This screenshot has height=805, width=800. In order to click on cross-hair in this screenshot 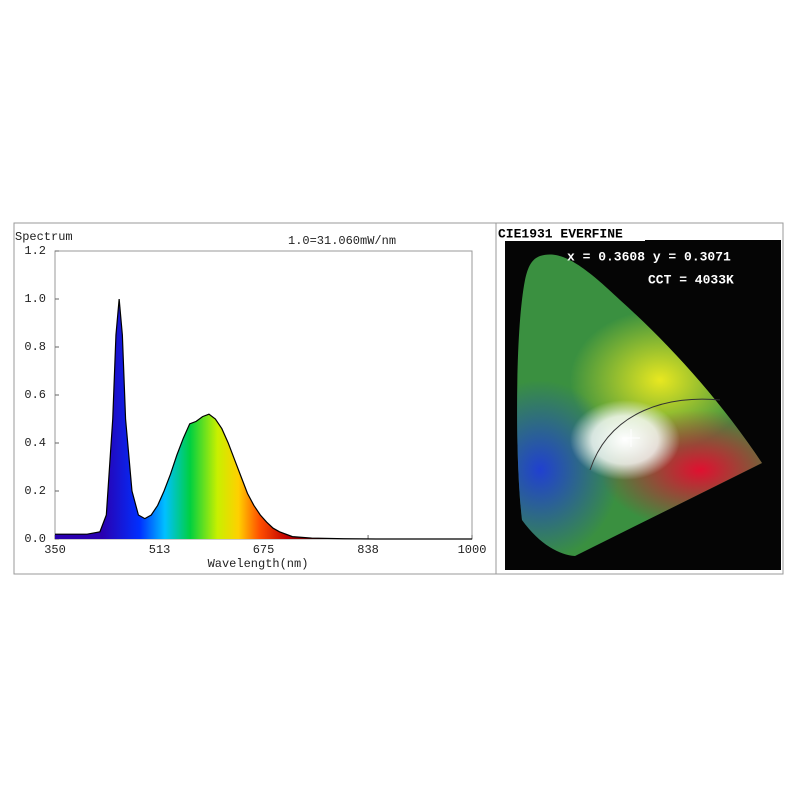, I will do `click(631, 438)`.